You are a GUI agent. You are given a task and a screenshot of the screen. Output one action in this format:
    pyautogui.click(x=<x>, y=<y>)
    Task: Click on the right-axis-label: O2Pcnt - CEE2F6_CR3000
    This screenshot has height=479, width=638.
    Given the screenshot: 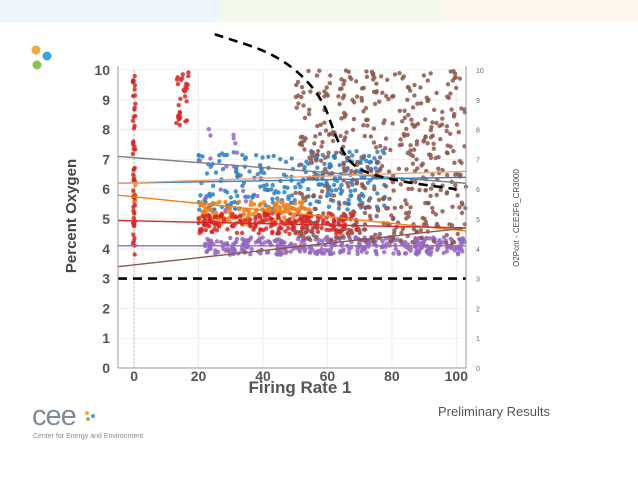 What is the action you would take?
    pyautogui.click(x=516, y=218)
    